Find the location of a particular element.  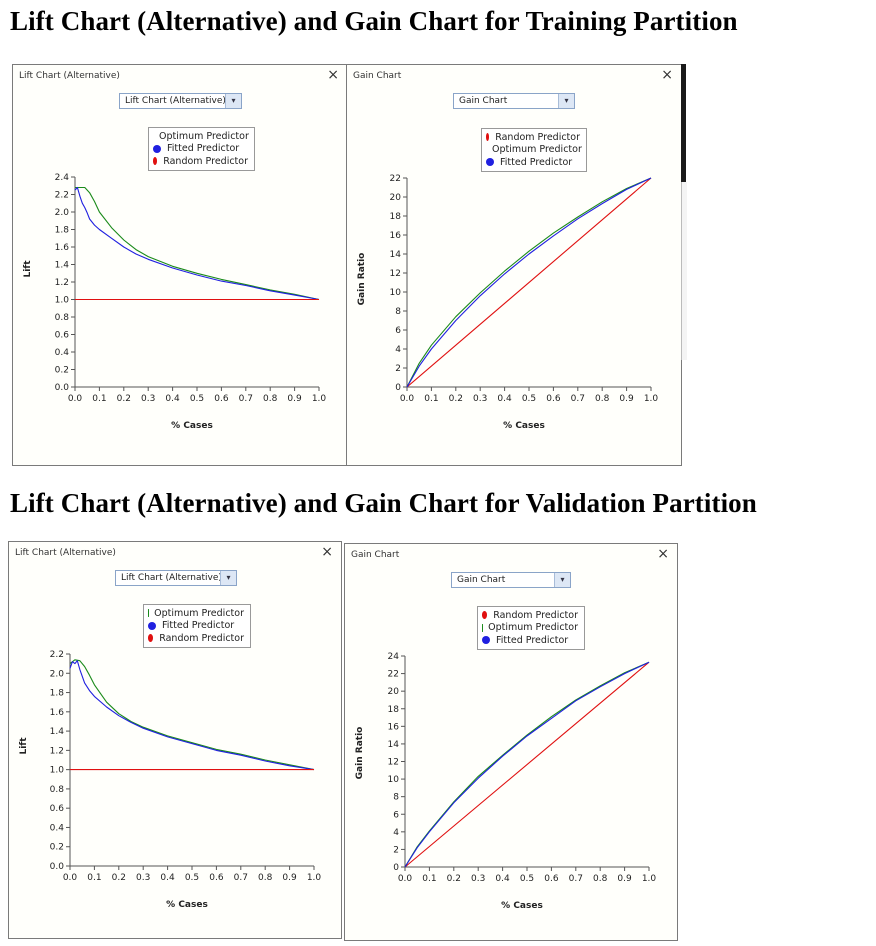

train-lift-close-icon: × is located at coordinates (333, 75).